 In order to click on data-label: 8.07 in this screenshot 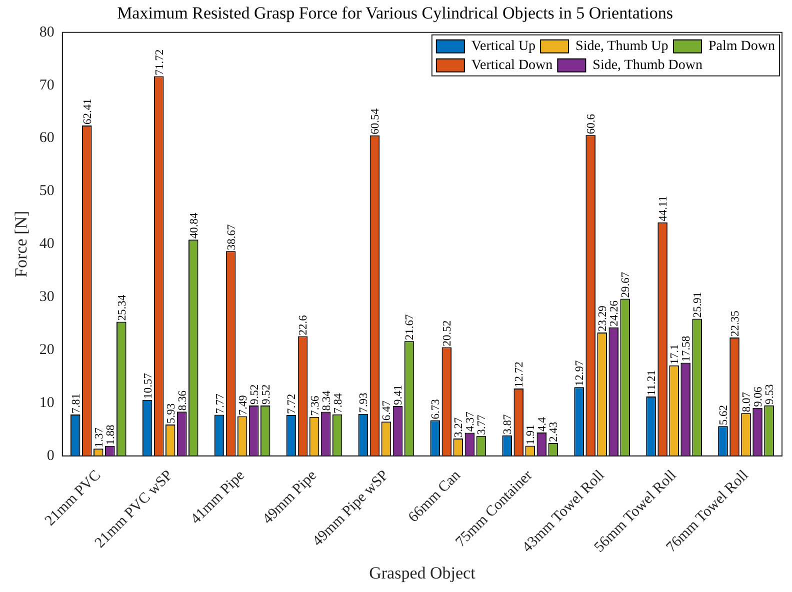, I will do `click(747, 402)`.